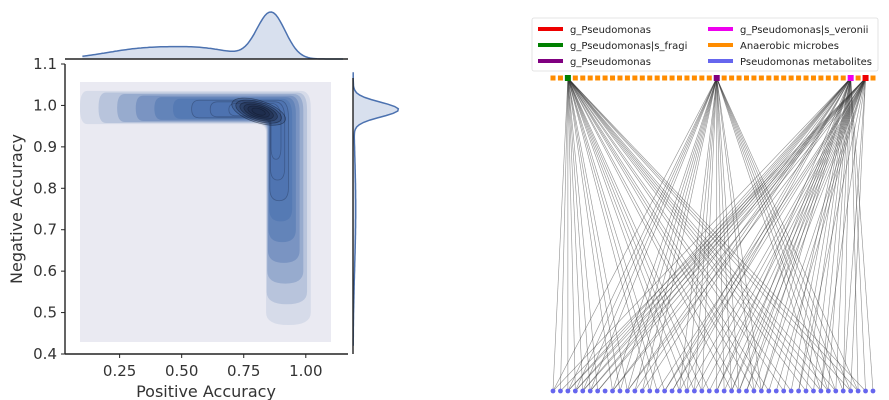  What do you see at coordinates (45, 64) in the screenshot?
I see `y-tick-label: 1.1` at bounding box center [45, 64].